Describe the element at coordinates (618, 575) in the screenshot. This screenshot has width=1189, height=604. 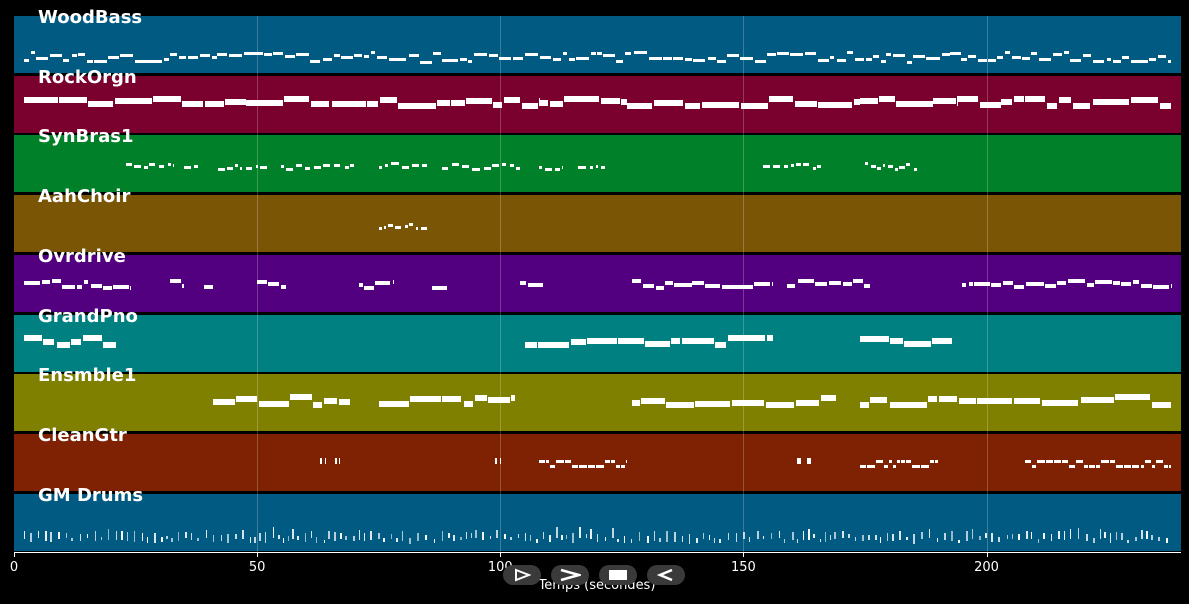
I see `stop-button` at that location.